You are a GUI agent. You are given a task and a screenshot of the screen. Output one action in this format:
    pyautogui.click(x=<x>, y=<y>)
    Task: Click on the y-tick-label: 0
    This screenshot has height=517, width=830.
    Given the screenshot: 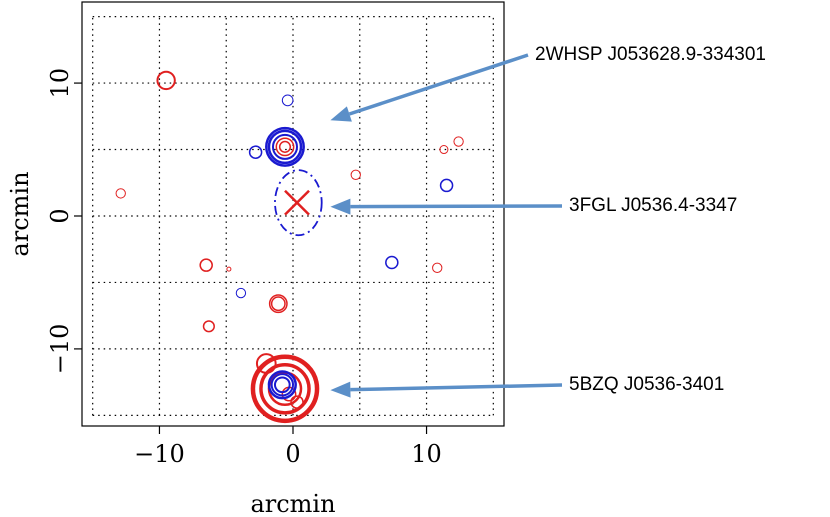 What is the action you would take?
    pyautogui.click(x=60, y=215)
    